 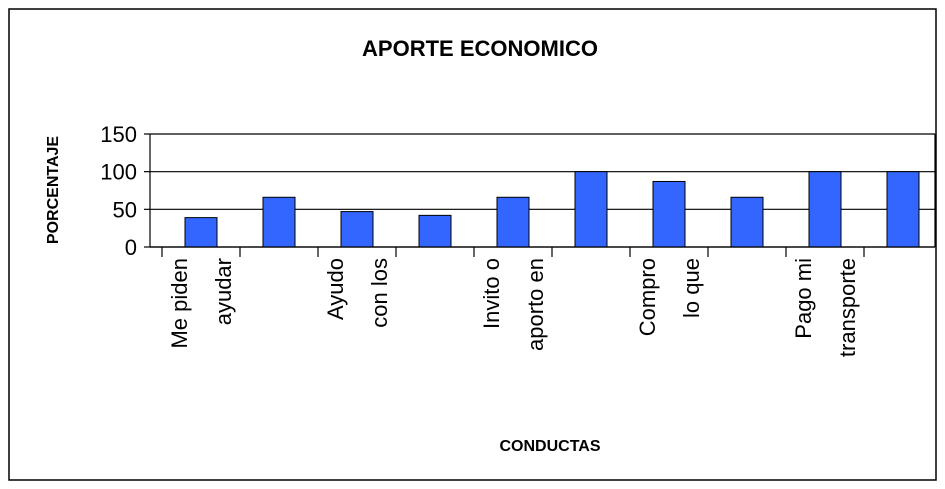 What do you see at coordinates (535, 304) in the screenshot?
I see `x-tick-label-line: aporto en` at bounding box center [535, 304].